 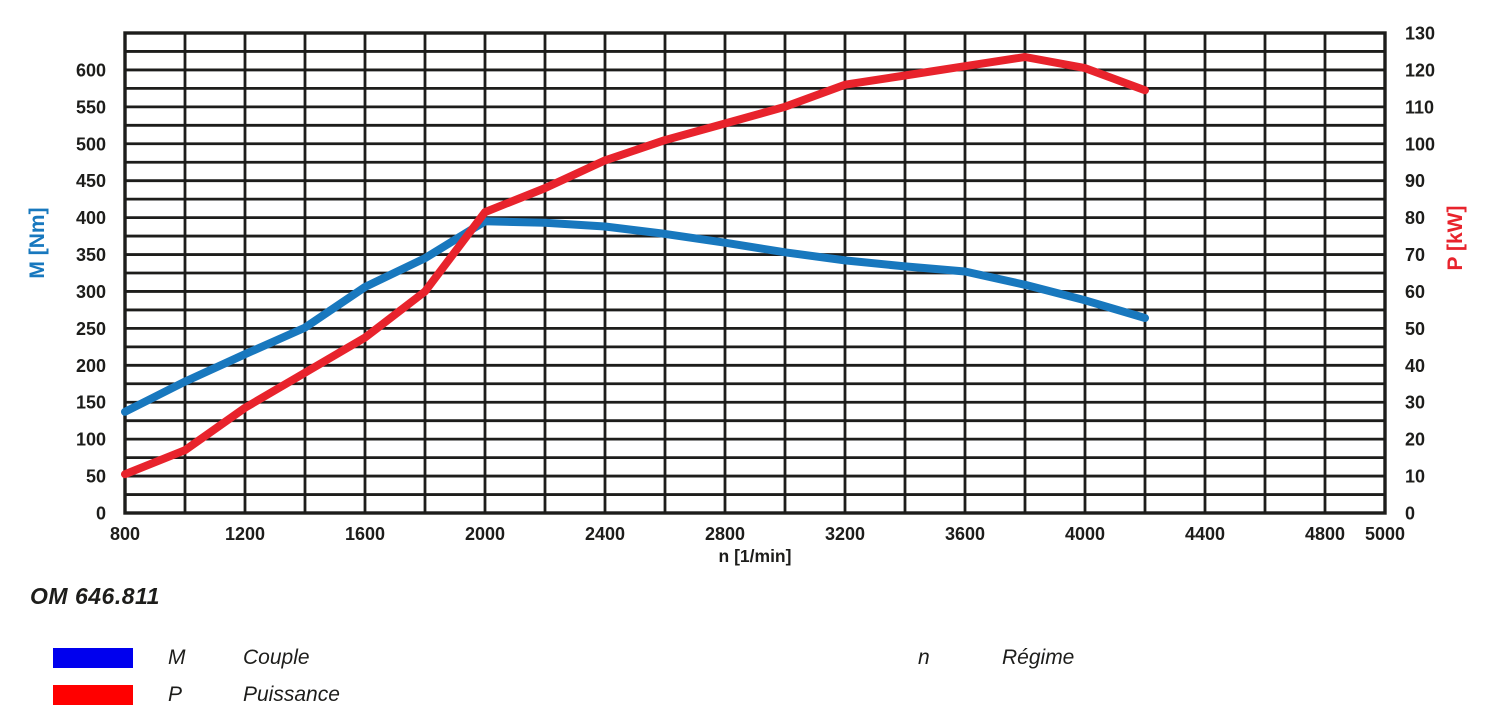 I want to click on power-legend-swatch, so click(x=93, y=695).